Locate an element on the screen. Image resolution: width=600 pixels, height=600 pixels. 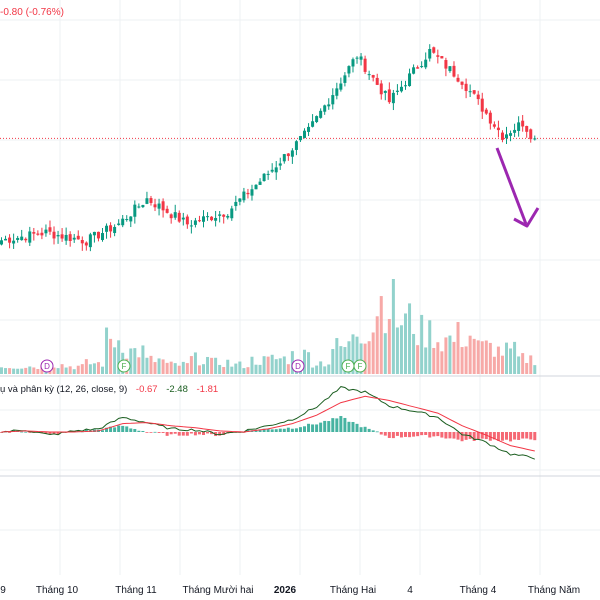
event-marker-label: F is located at coordinates (124, 366).